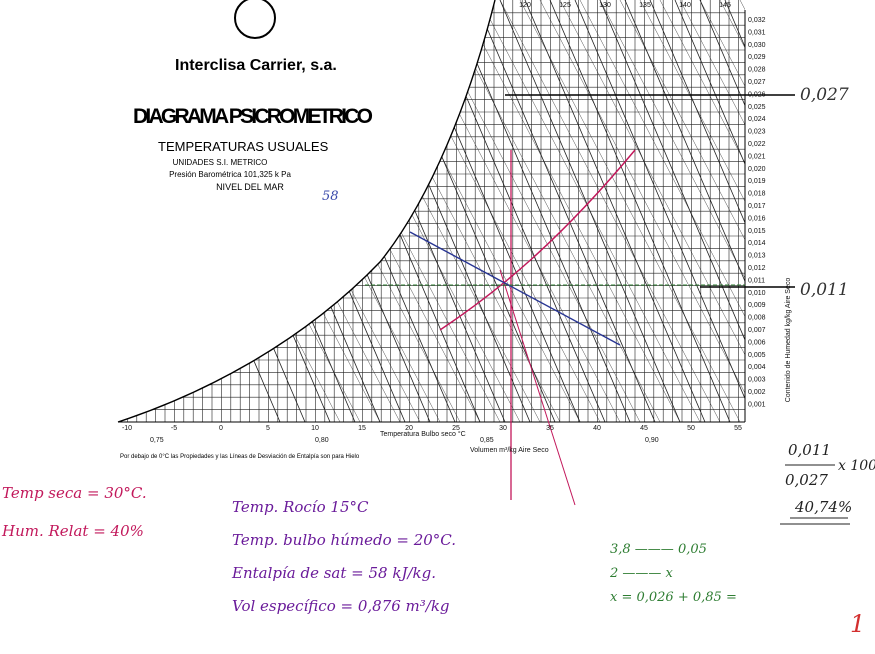 The image size is (875, 654). Describe the element at coordinates (757, 367) in the screenshot. I see `y-tick-label: 0,004` at that location.